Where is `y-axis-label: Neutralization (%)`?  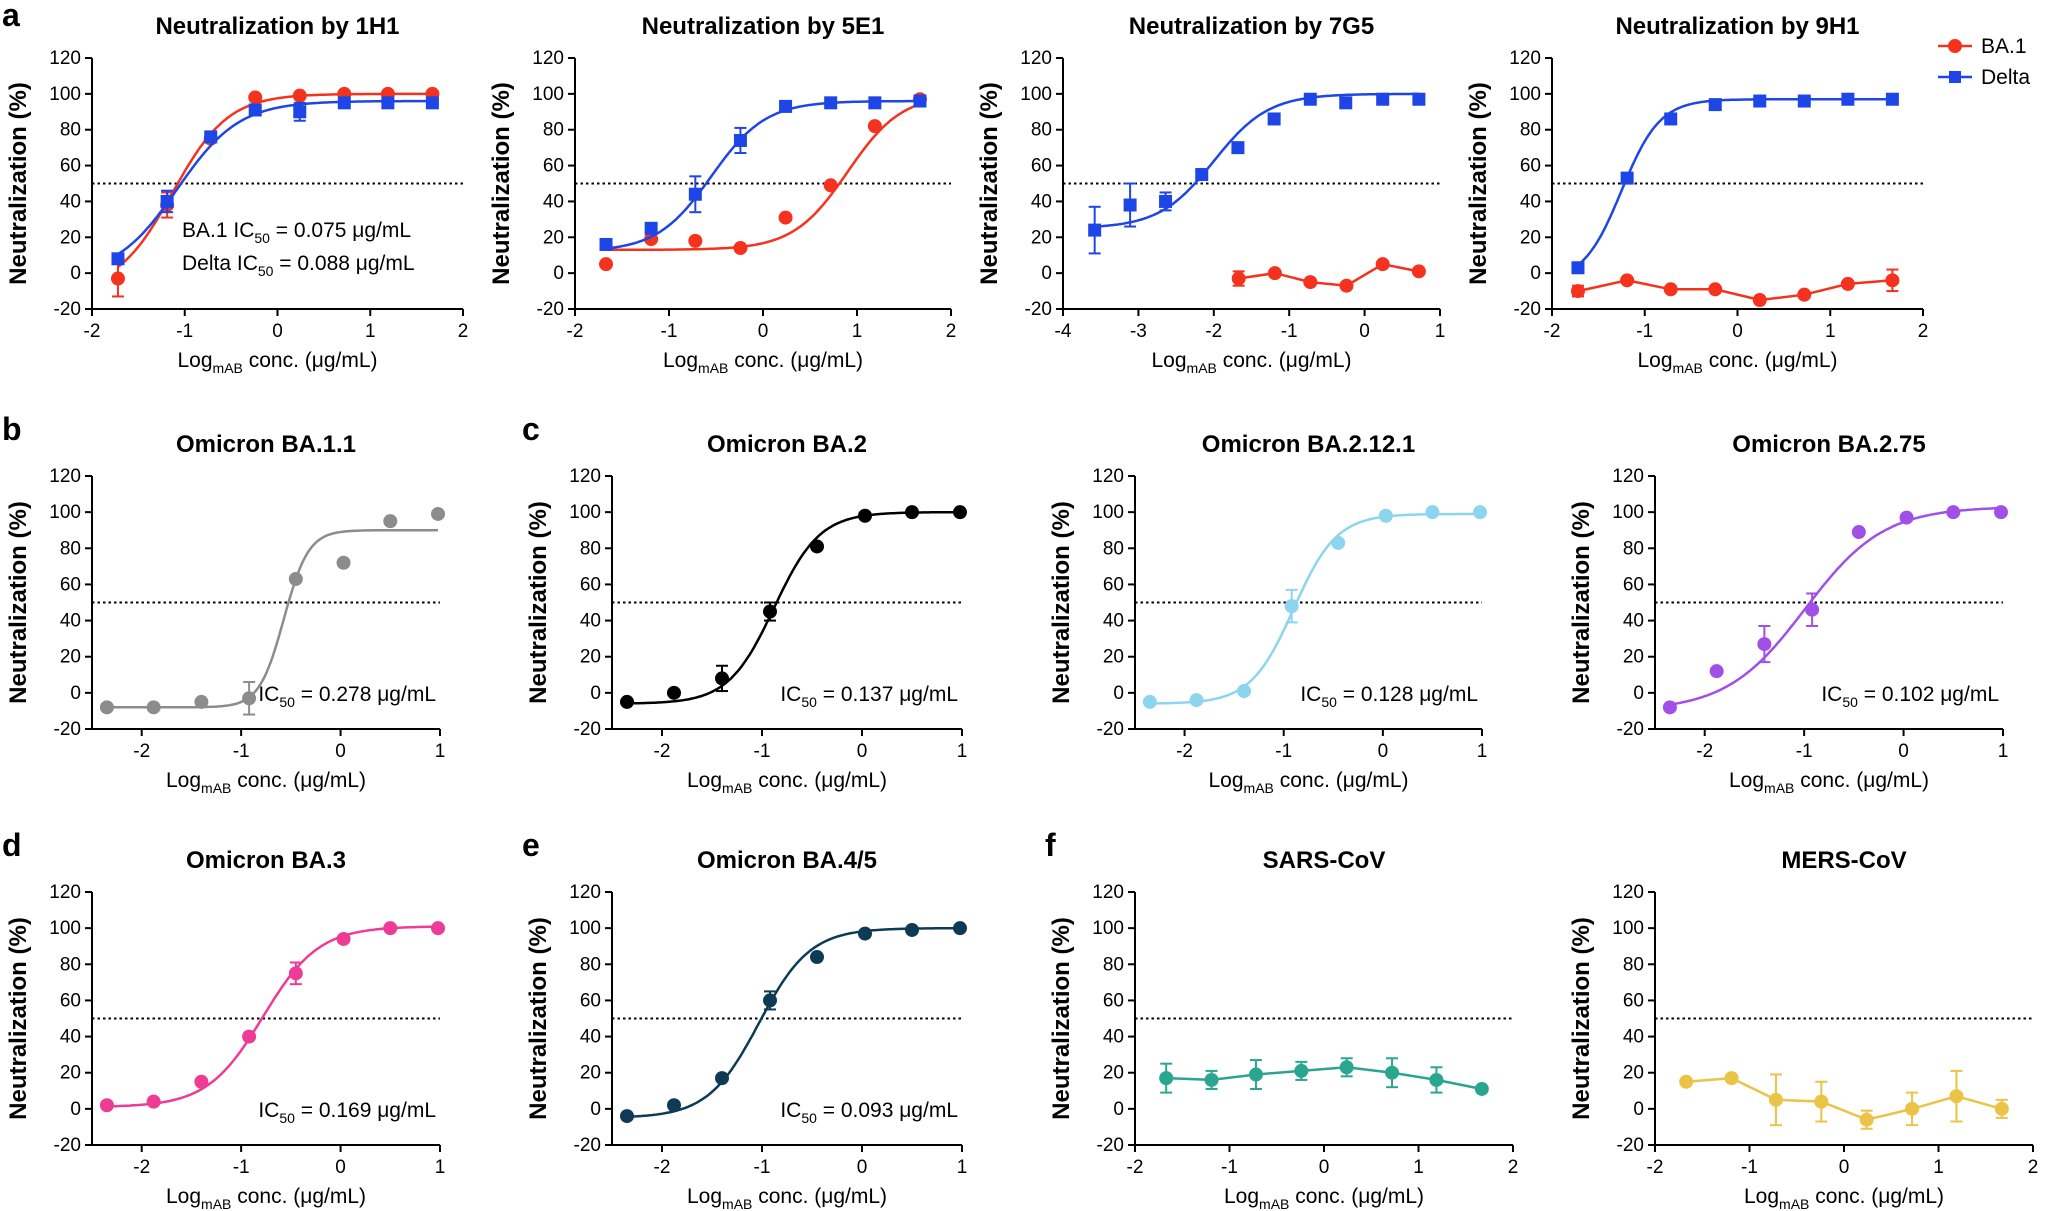 y-axis-label: Neutralization (%) is located at coordinates (501, 183).